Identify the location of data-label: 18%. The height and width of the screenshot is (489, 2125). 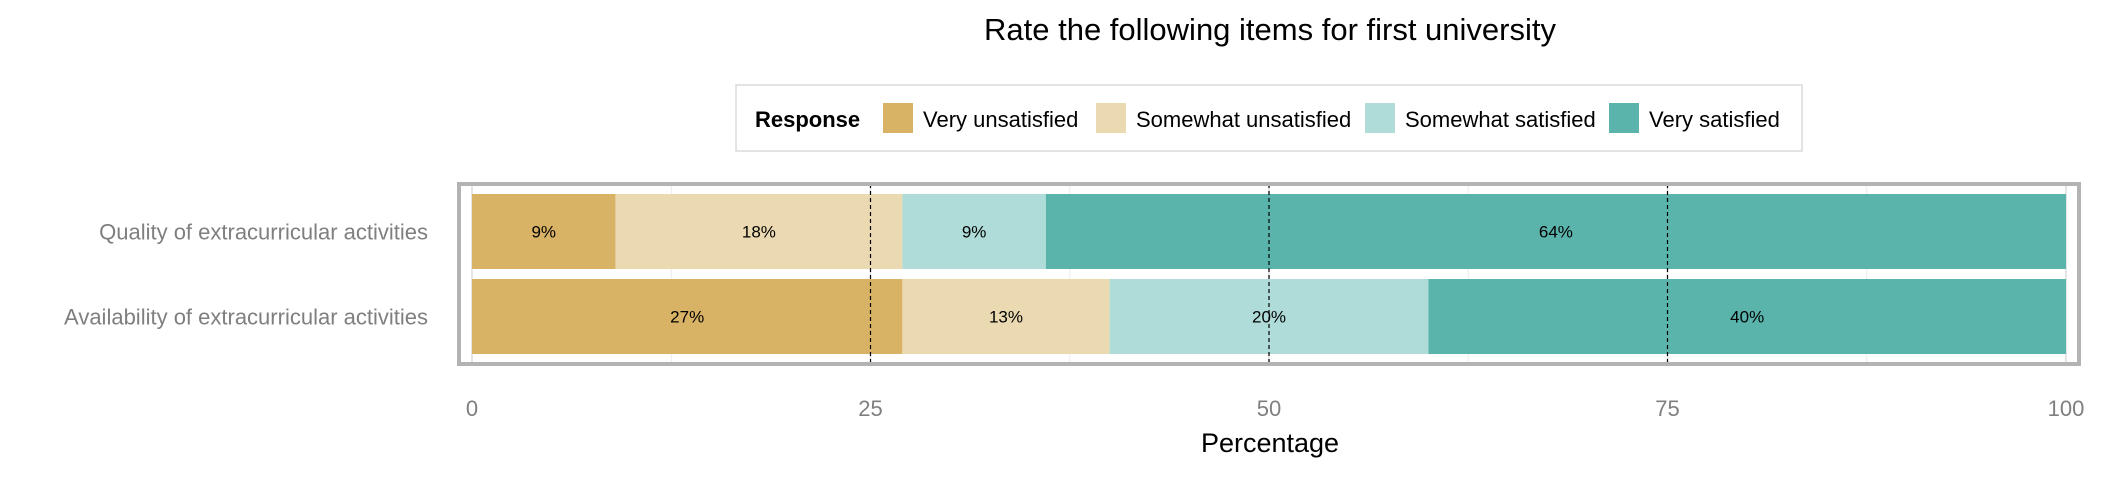
(759, 232).